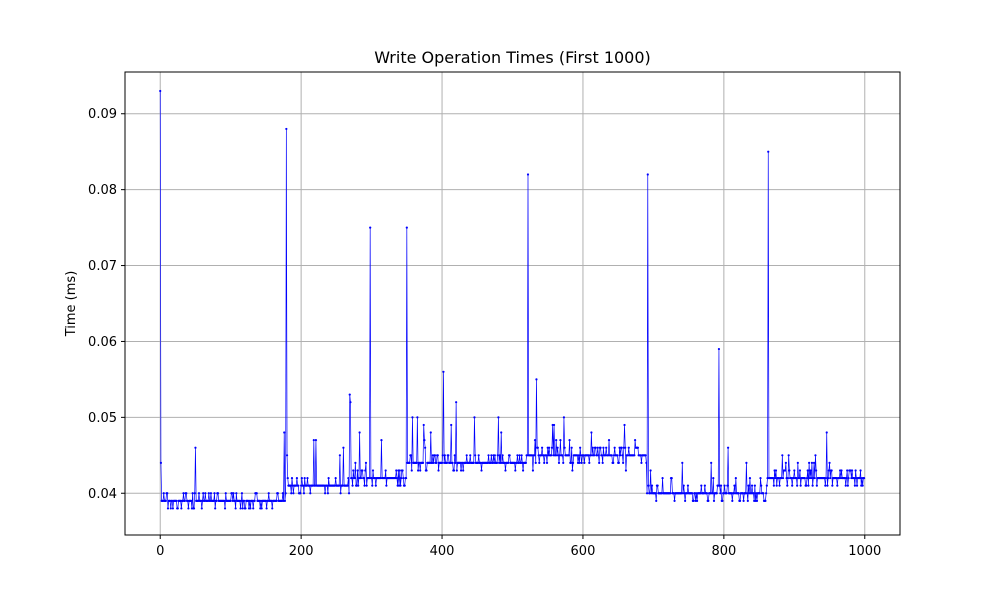 Image resolution: width=1000 pixels, height=600 pixels. I want to click on x-tick-label: 0, so click(160, 551).